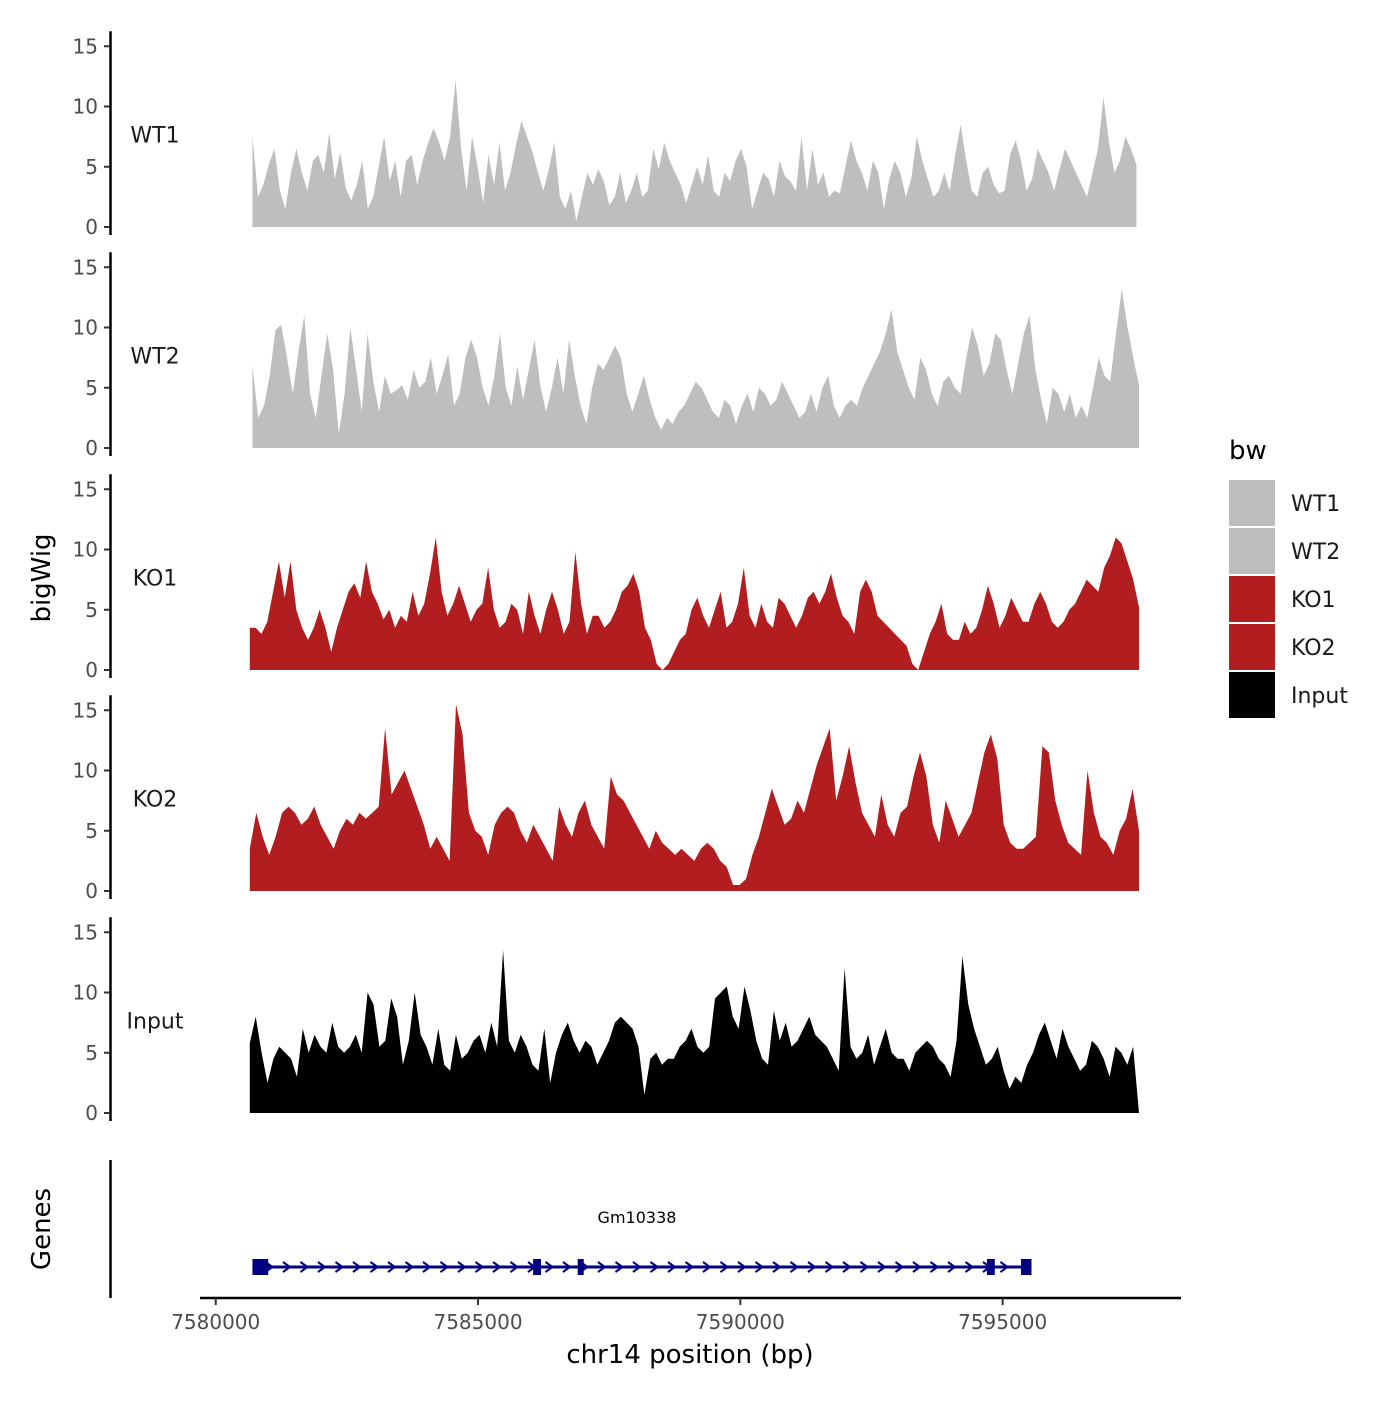 The height and width of the screenshot is (1404, 1400). Describe the element at coordinates (642, 1241) in the screenshot. I see `gene-model: Gm10338` at that location.